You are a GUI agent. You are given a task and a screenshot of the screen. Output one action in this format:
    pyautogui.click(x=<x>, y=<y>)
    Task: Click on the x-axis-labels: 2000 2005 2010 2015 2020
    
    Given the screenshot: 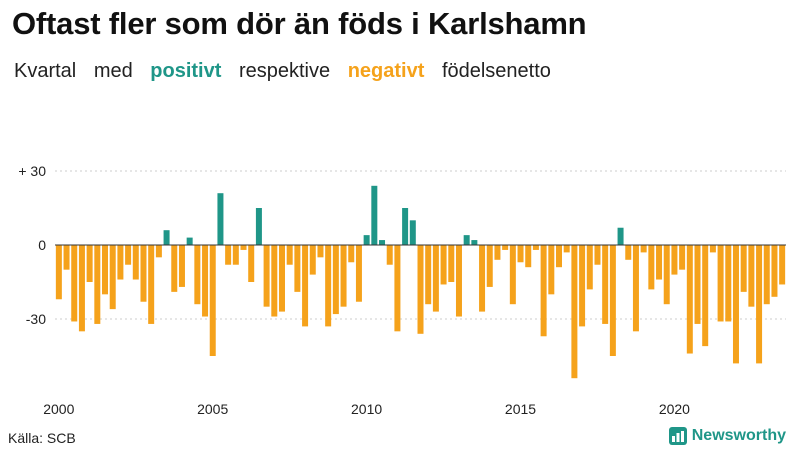 What is the action you would take?
    pyautogui.click(x=366, y=409)
    